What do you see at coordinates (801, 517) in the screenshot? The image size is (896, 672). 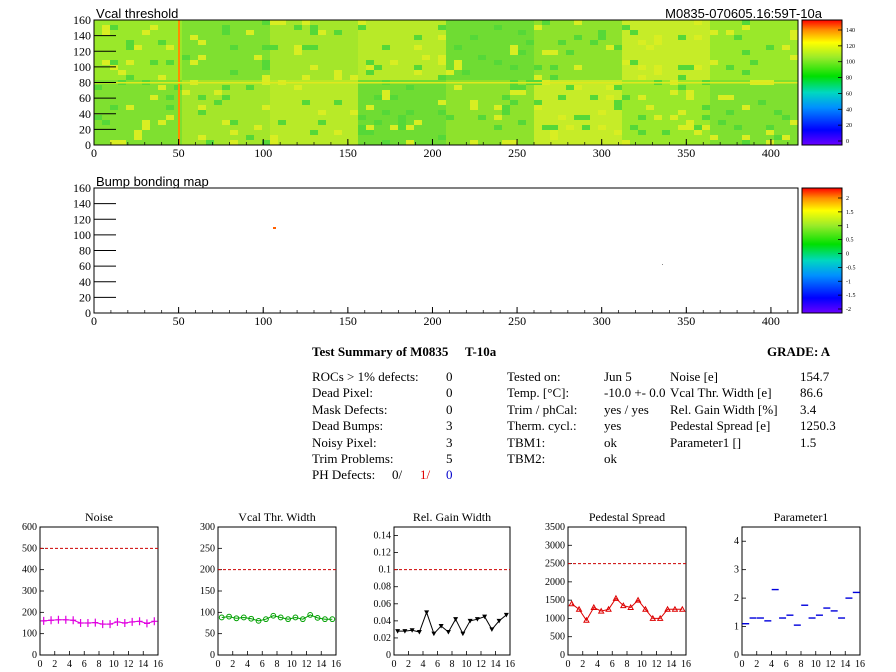 I see `plot-title: Parameter1` at bounding box center [801, 517].